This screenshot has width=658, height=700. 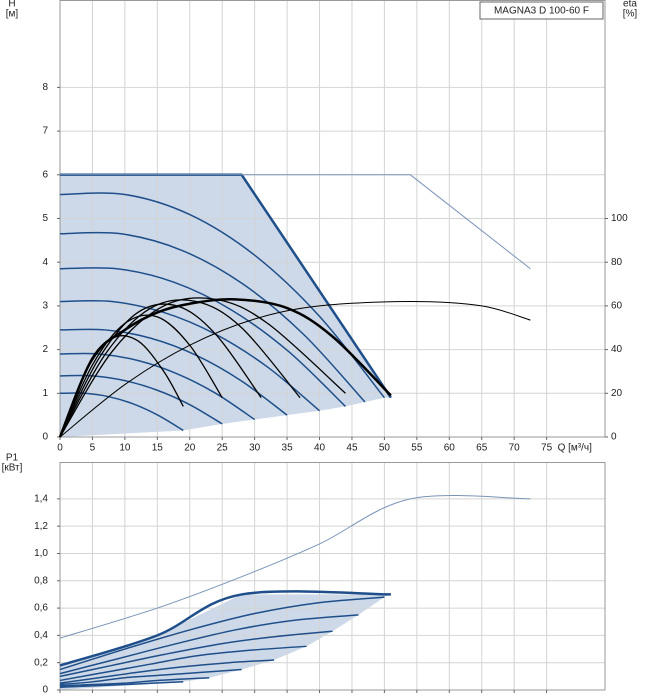 I want to click on x-axis-label: Q [м³/ч], so click(x=575, y=448).